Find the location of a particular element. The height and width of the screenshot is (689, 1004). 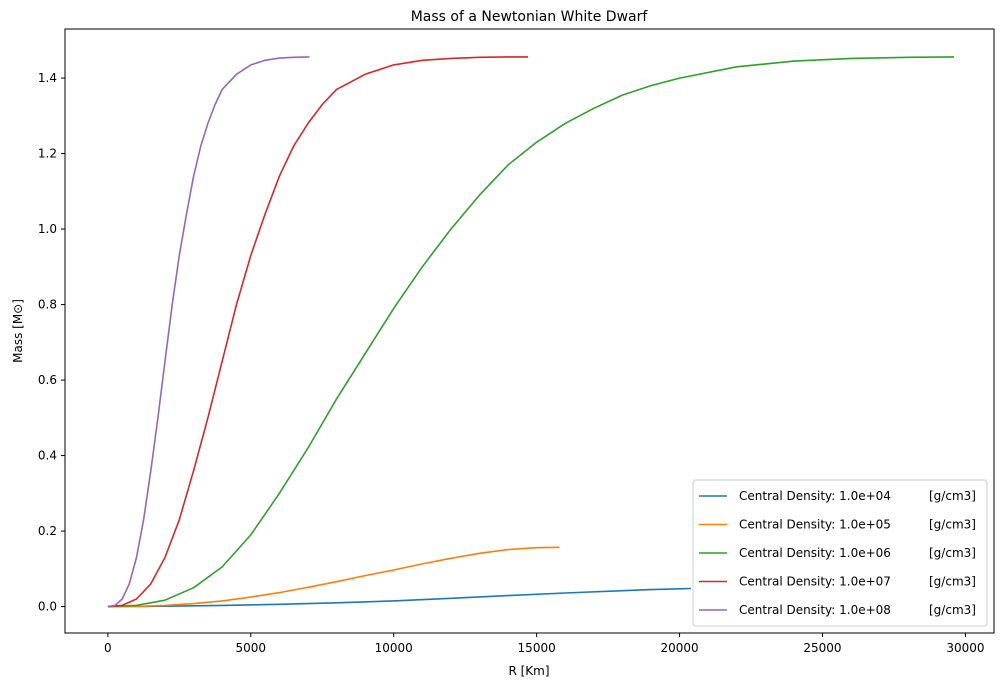

legend-unit-1: [g/cm3] is located at coordinates (952, 496).